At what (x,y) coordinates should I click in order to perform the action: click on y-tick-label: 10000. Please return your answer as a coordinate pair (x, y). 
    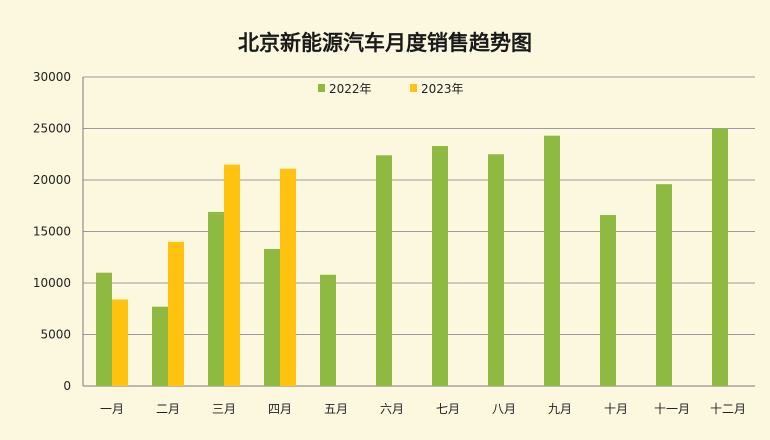
    Looking at the image, I should click on (52, 283).